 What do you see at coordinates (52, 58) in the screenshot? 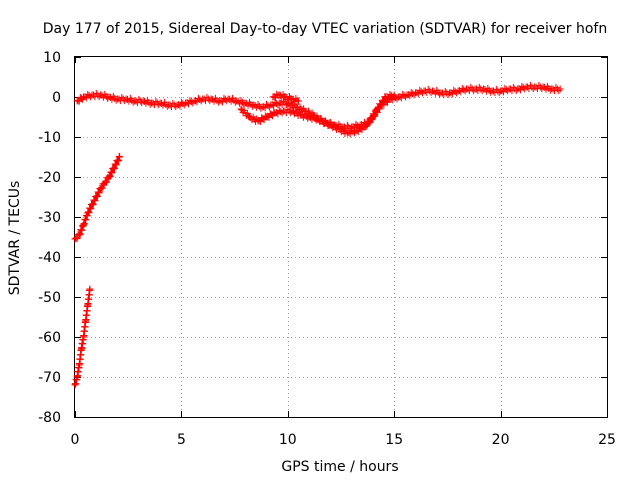
I see `y-tick-label: 10` at bounding box center [52, 58].